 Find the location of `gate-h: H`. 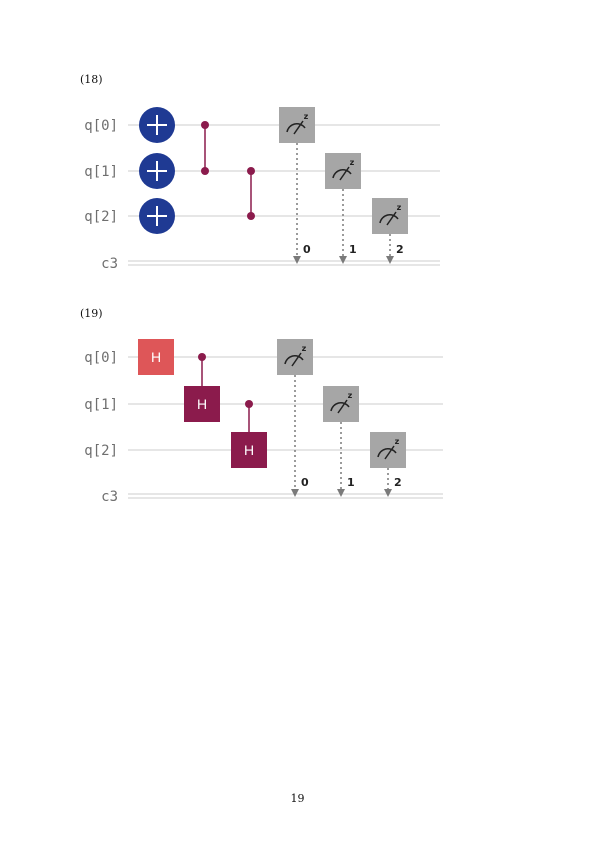

gate-h: H is located at coordinates (156, 357).